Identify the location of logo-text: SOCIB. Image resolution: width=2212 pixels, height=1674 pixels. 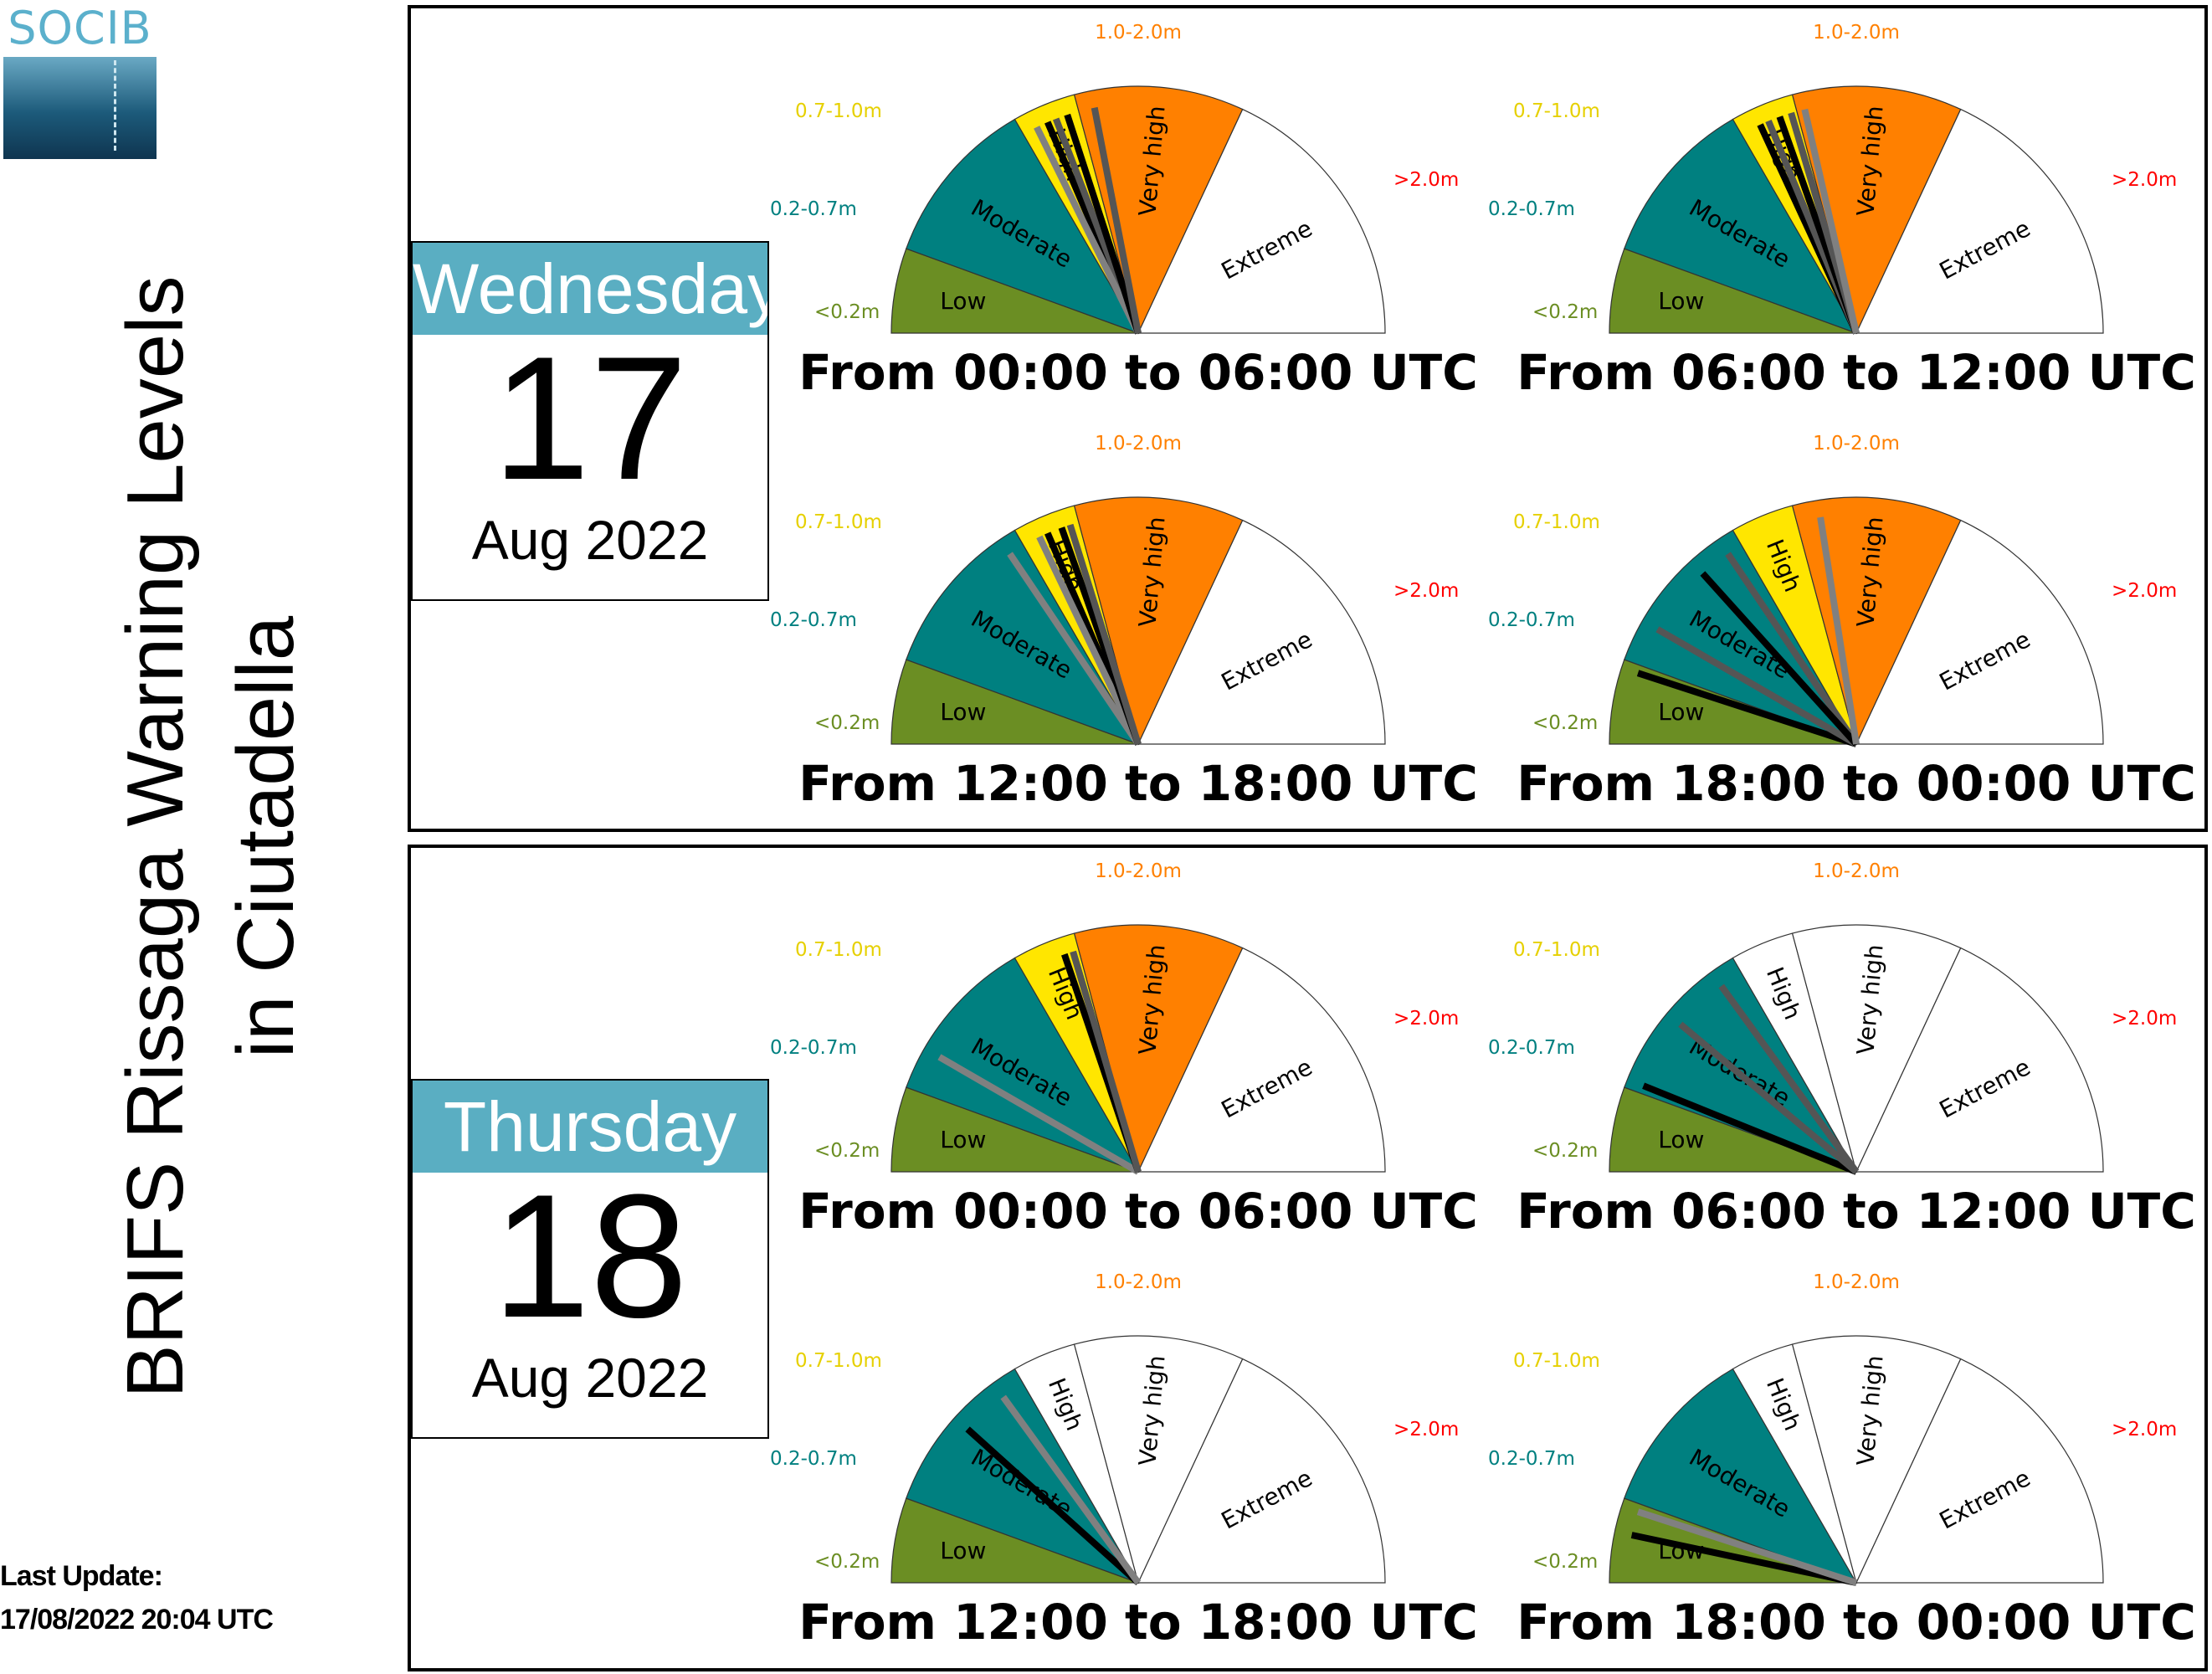
(80, 28).